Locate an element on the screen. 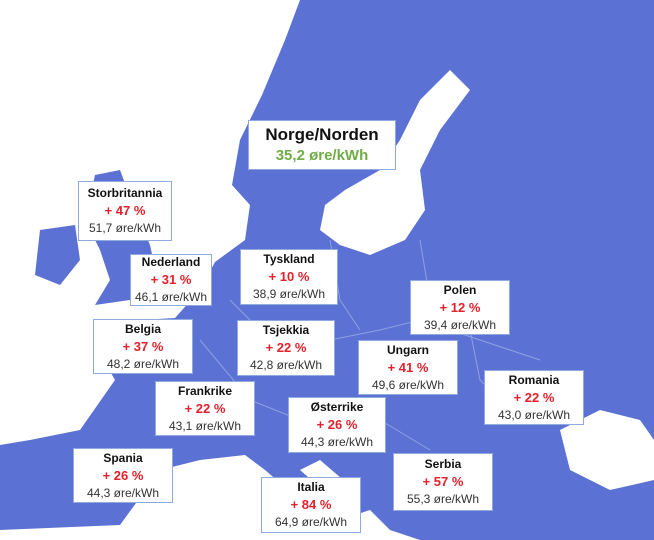  callout: Serbia + 57 % 55,3 øre/kWh is located at coordinates (443, 482).